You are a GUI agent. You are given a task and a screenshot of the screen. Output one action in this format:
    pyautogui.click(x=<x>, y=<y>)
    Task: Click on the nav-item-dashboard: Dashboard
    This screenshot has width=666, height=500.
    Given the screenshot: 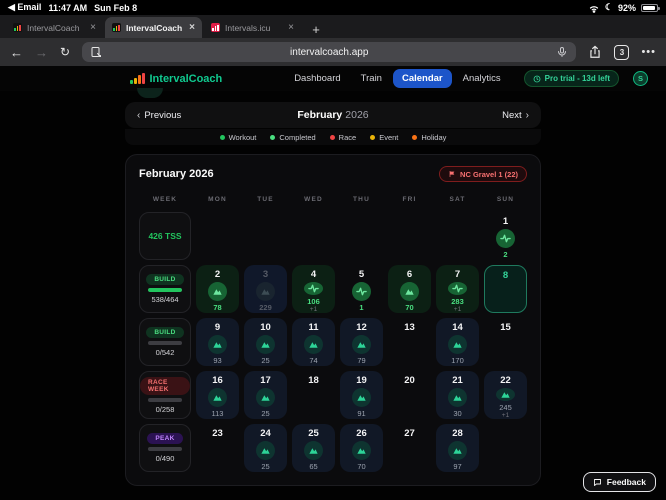 What is the action you would take?
    pyautogui.click(x=317, y=78)
    